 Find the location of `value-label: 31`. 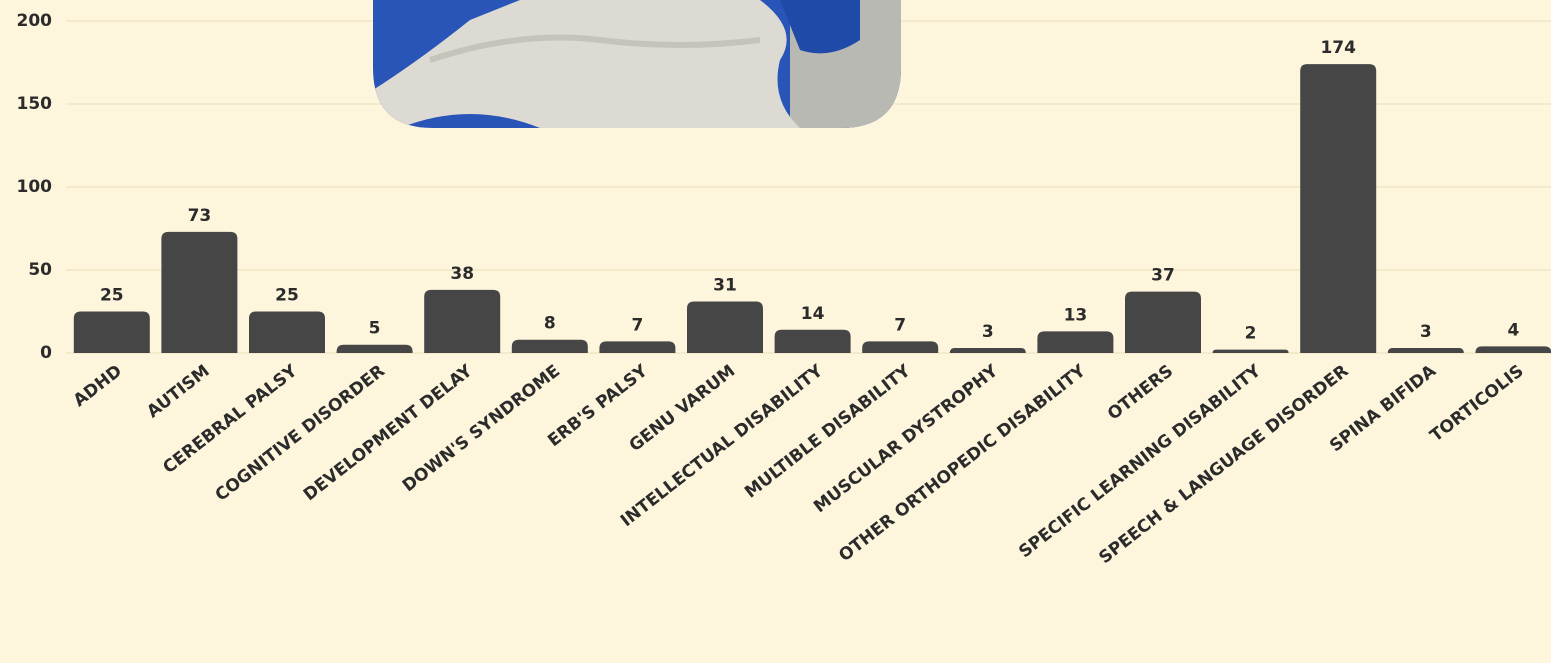

value-label: 31 is located at coordinates (725, 286).